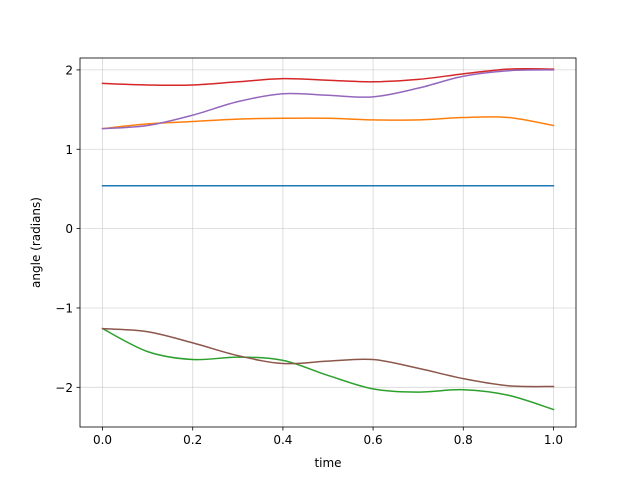 The height and width of the screenshot is (480, 640). What do you see at coordinates (192, 440) in the screenshot?
I see `x-tick-label: 0.2` at bounding box center [192, 440].